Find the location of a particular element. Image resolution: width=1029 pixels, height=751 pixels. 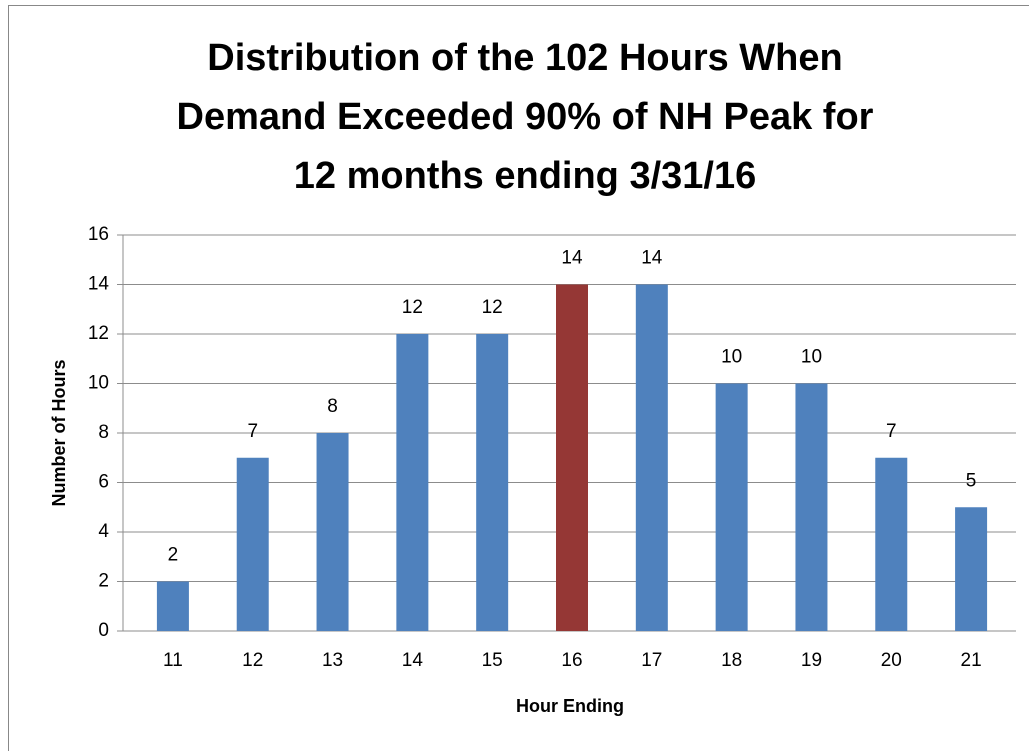

x-tick-label: 16 is located at coordinates (571, 660).